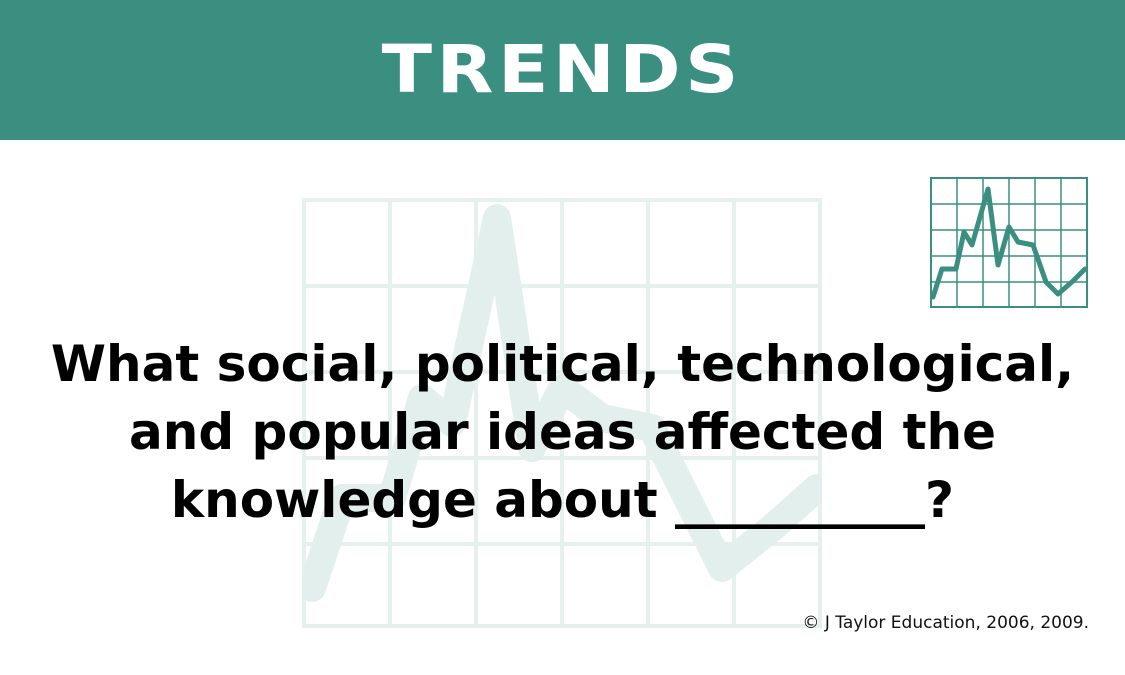 This screenshot has width=1125, height=675. What do you see at coordinates (945, 623) in the screenshot?
I see `copyright-notice: © J Taylor Education, 2006, 2009.` at bounding box center [945, 623].